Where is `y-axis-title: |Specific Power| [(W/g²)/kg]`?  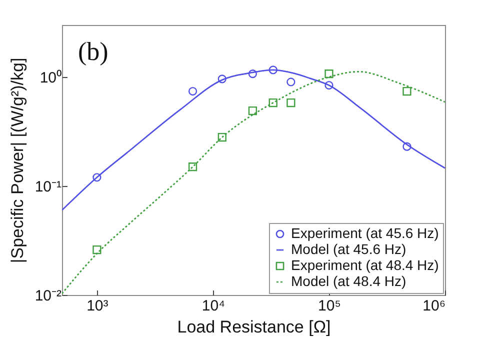 y-axis-title: |Specific Power| [(W/g²)/kg] is located at coordinates (17, 161).